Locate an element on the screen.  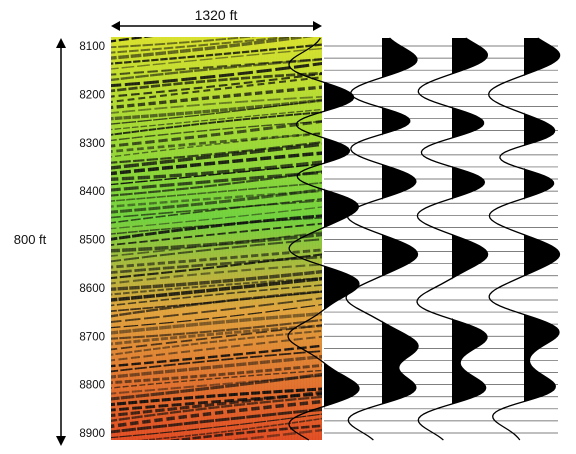
depth-tick-label: 8900 is located at coordinates (92, 434).